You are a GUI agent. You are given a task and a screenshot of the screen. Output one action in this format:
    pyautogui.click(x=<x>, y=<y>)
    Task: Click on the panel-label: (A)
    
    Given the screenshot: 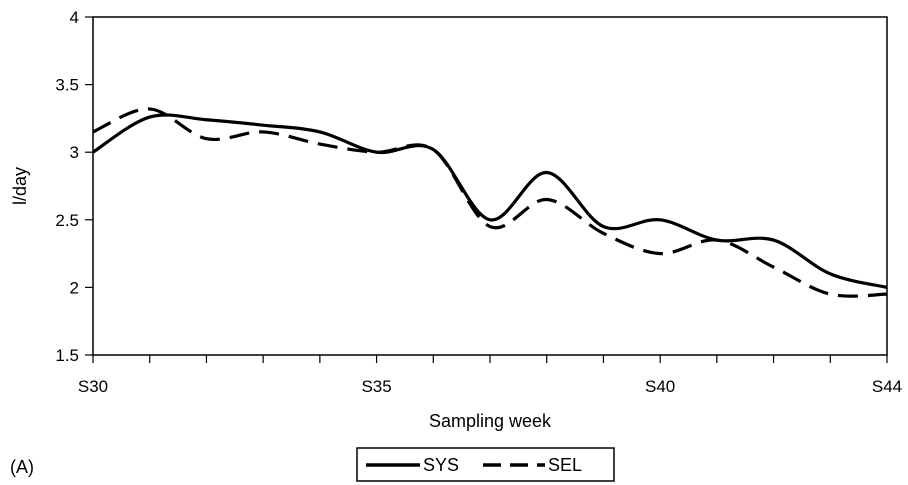 What is the action you would take?
    pyautogui.click(x=22, y=467)
    